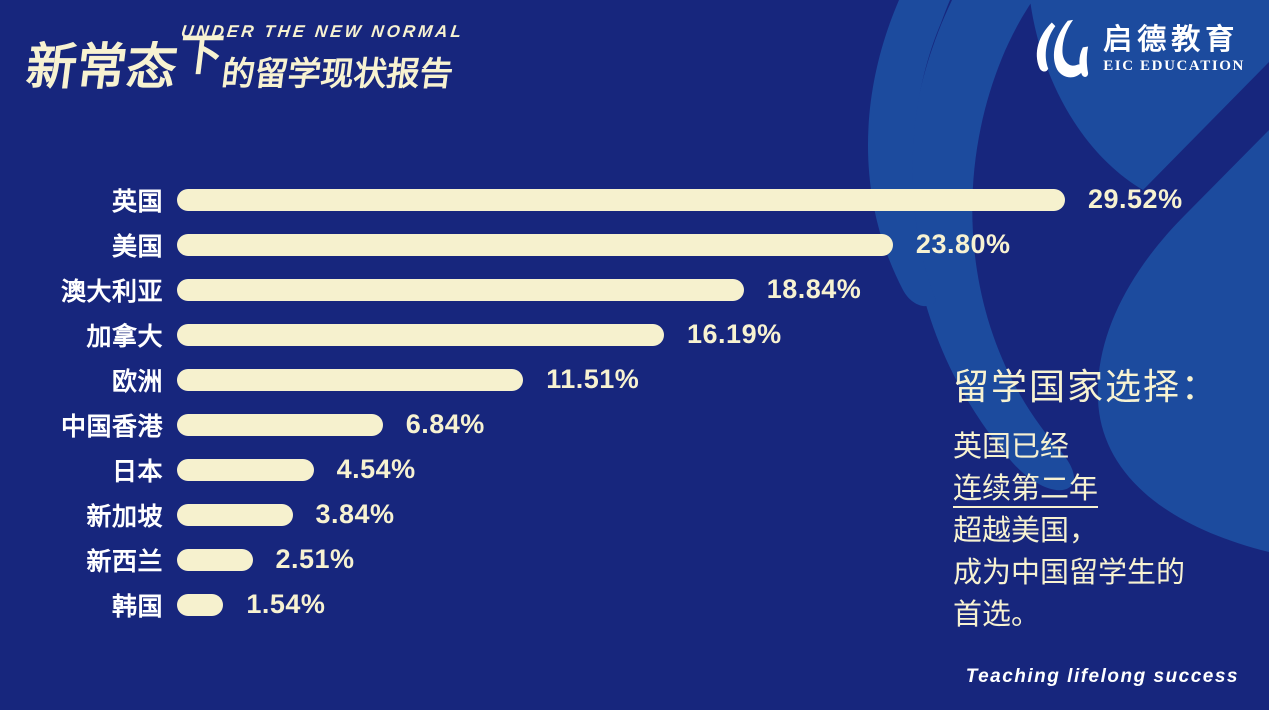 The image size is (1269, 710). Describe the element at coordinates (1086, 386) in the screenshot. I see `annotation-heading: 留学国家选择：` at that location.